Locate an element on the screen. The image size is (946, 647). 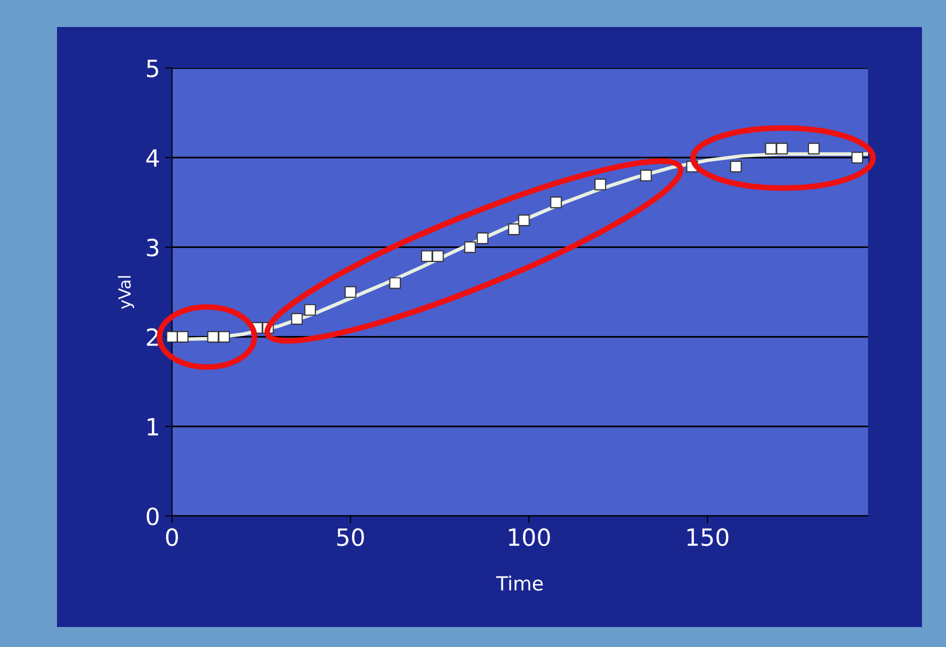
x-tick-label: 50 is located at coordinates (350, 537).